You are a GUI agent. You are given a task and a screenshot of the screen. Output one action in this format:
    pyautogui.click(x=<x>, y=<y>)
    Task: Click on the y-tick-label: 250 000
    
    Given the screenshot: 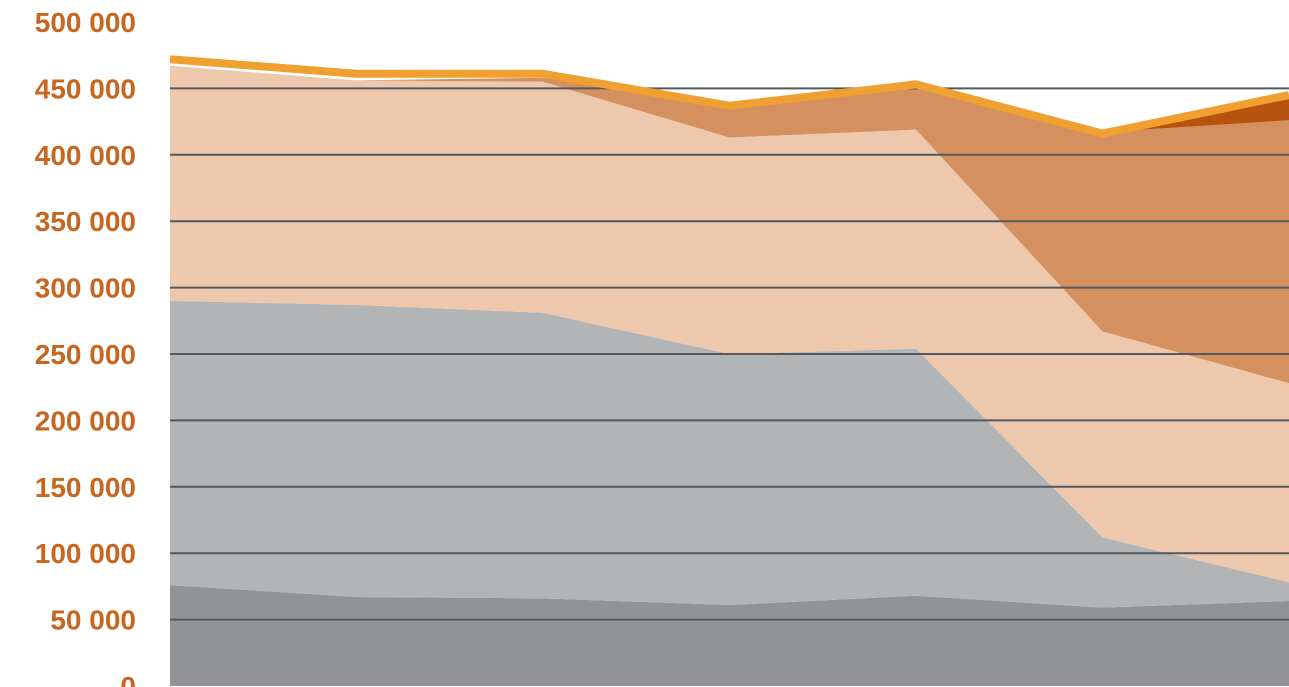 What is the action you would take?
    pyautogui.click(x=85, y=354)
    